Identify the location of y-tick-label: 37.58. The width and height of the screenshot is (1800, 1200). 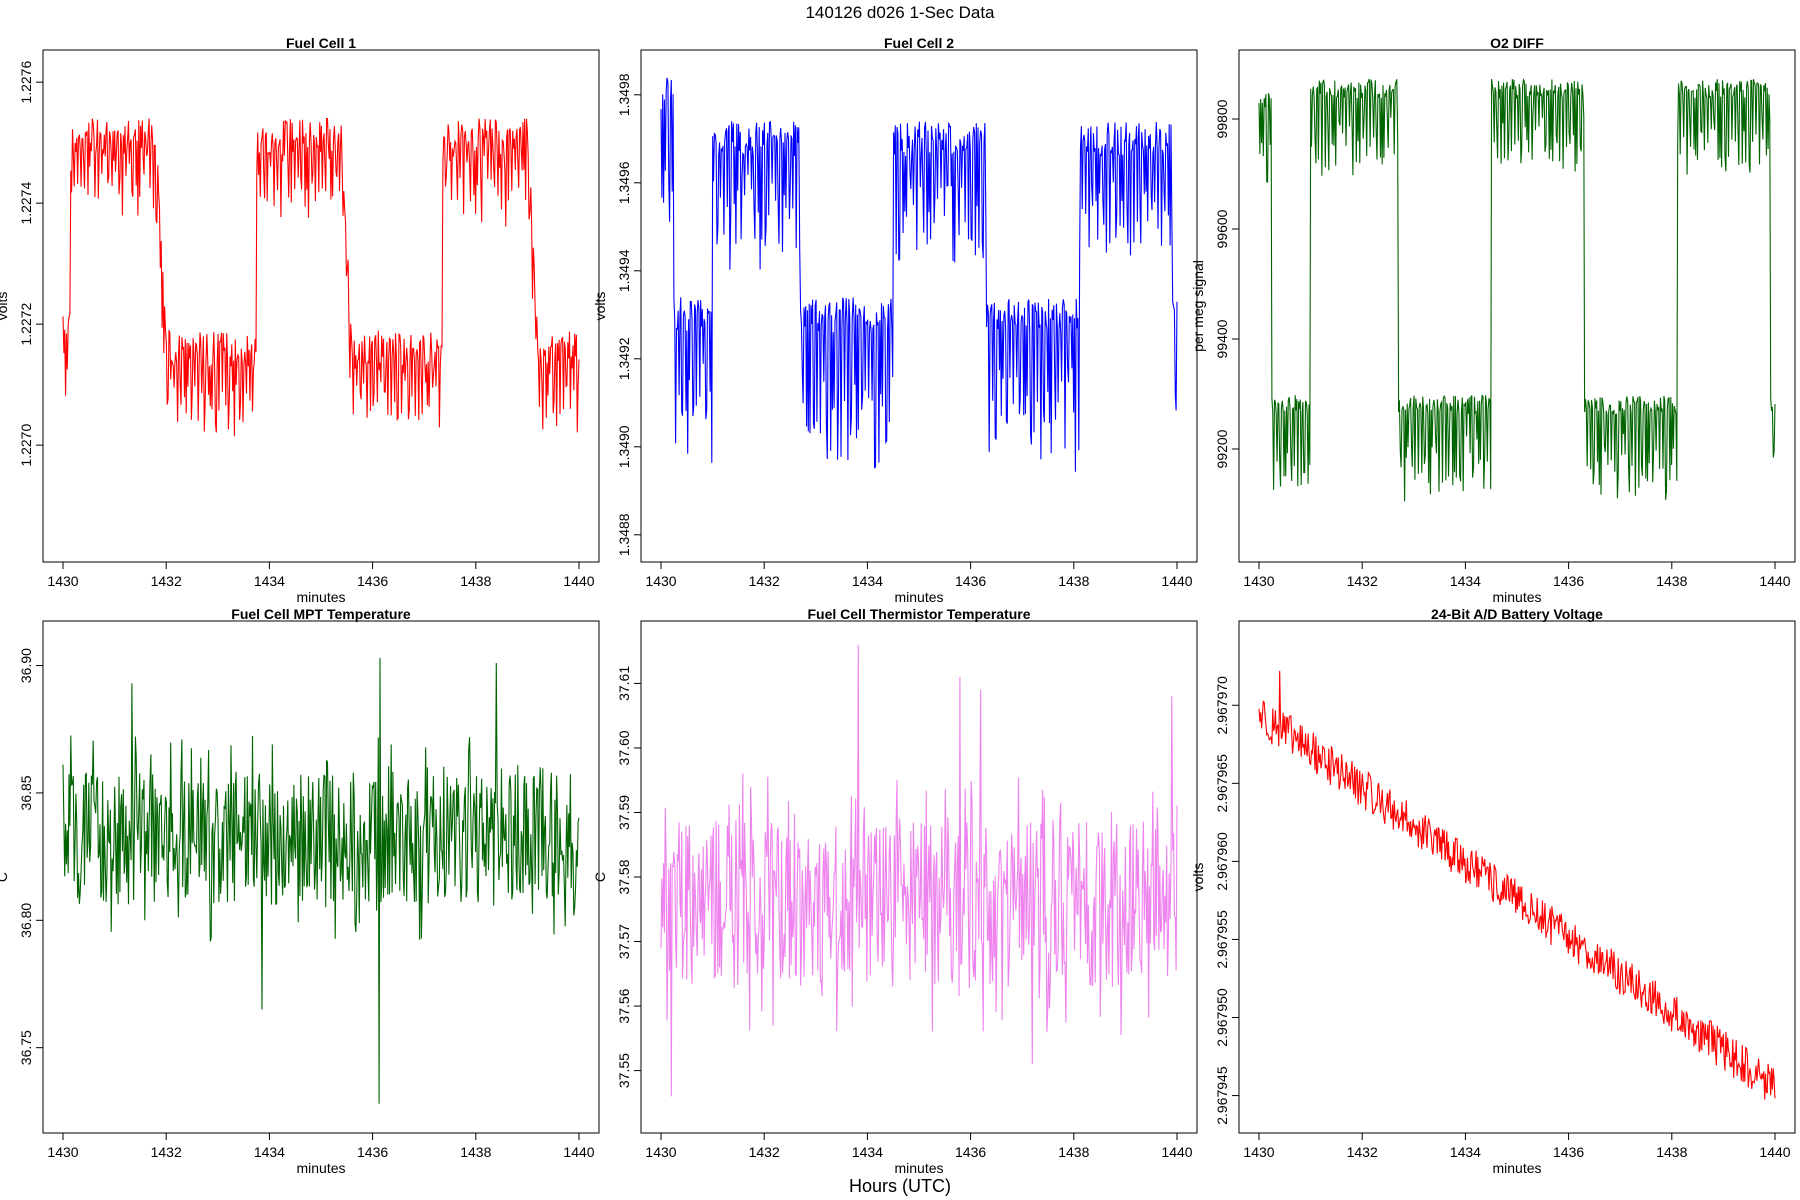
(624, 876).